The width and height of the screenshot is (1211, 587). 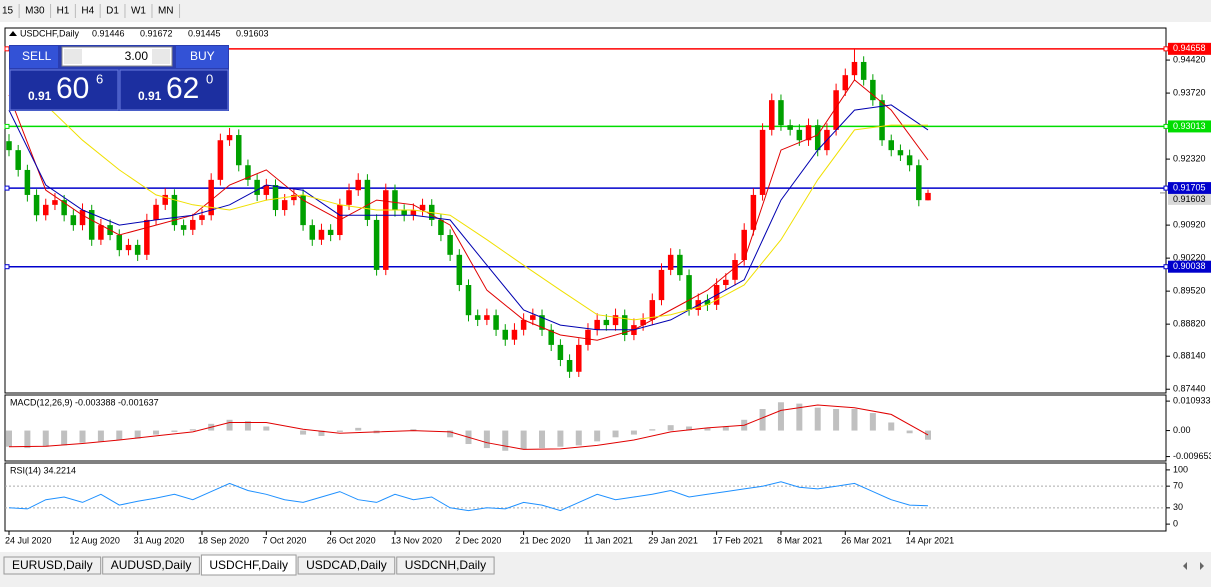 What do you see at coordinates (161, 56) in the screenshot?
I see `lot-up` at bounding box center [161, 56].